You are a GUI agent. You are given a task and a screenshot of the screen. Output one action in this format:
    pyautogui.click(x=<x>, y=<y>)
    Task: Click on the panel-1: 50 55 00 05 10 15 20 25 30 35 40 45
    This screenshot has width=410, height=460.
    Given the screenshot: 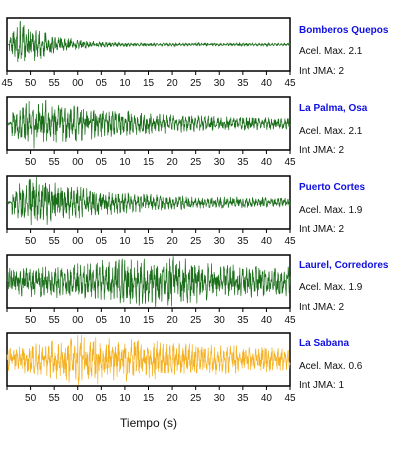 What is the action you would take?
    pyautogui.click(x=151, y=132)
    